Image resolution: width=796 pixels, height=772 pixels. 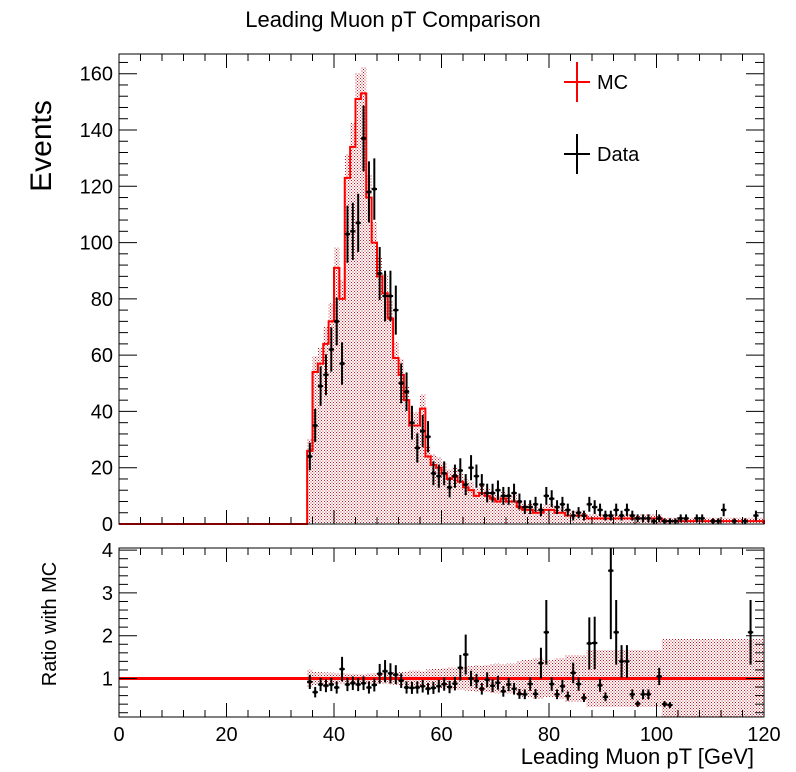 What do you see at coordinates (102, 469) in the screenshot?
I see `y-tick-label: 20` at bounding box center [102, 469].